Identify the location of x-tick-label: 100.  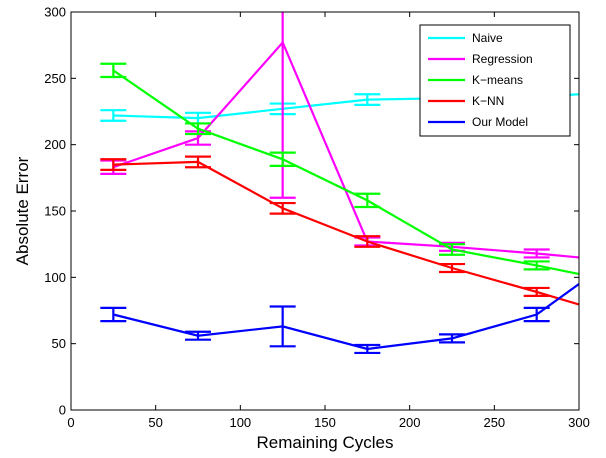
(240, 422).